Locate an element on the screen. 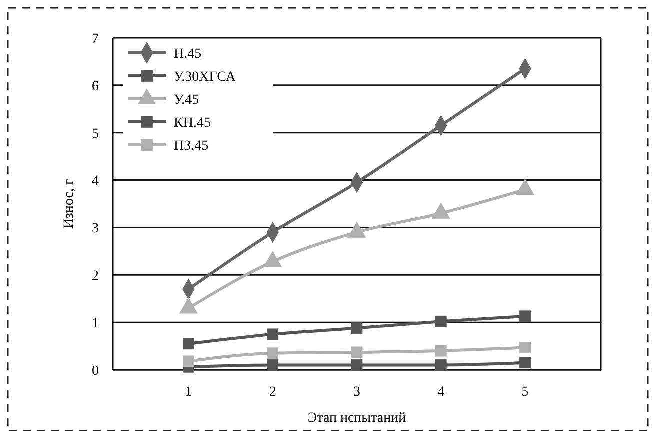 Image resolution: width=656 pixels, height=431 pixels. y-tick-label: 5 is located at coordinates (95, 134).